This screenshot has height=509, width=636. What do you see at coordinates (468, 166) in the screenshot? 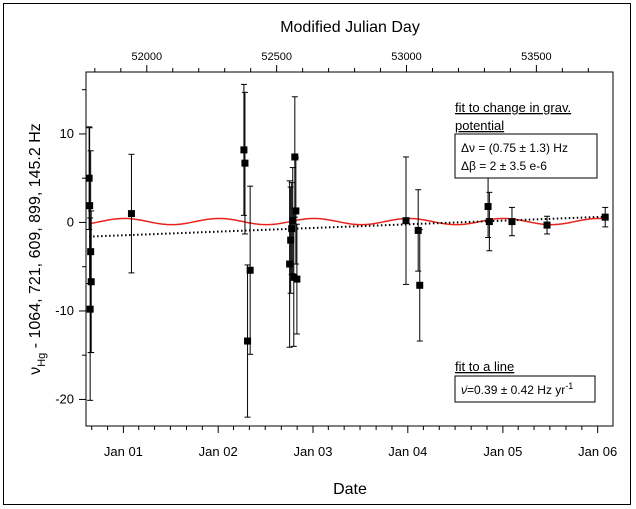
I see `delta-beta-symbol: Δβ` at bounding box center [468, 166].